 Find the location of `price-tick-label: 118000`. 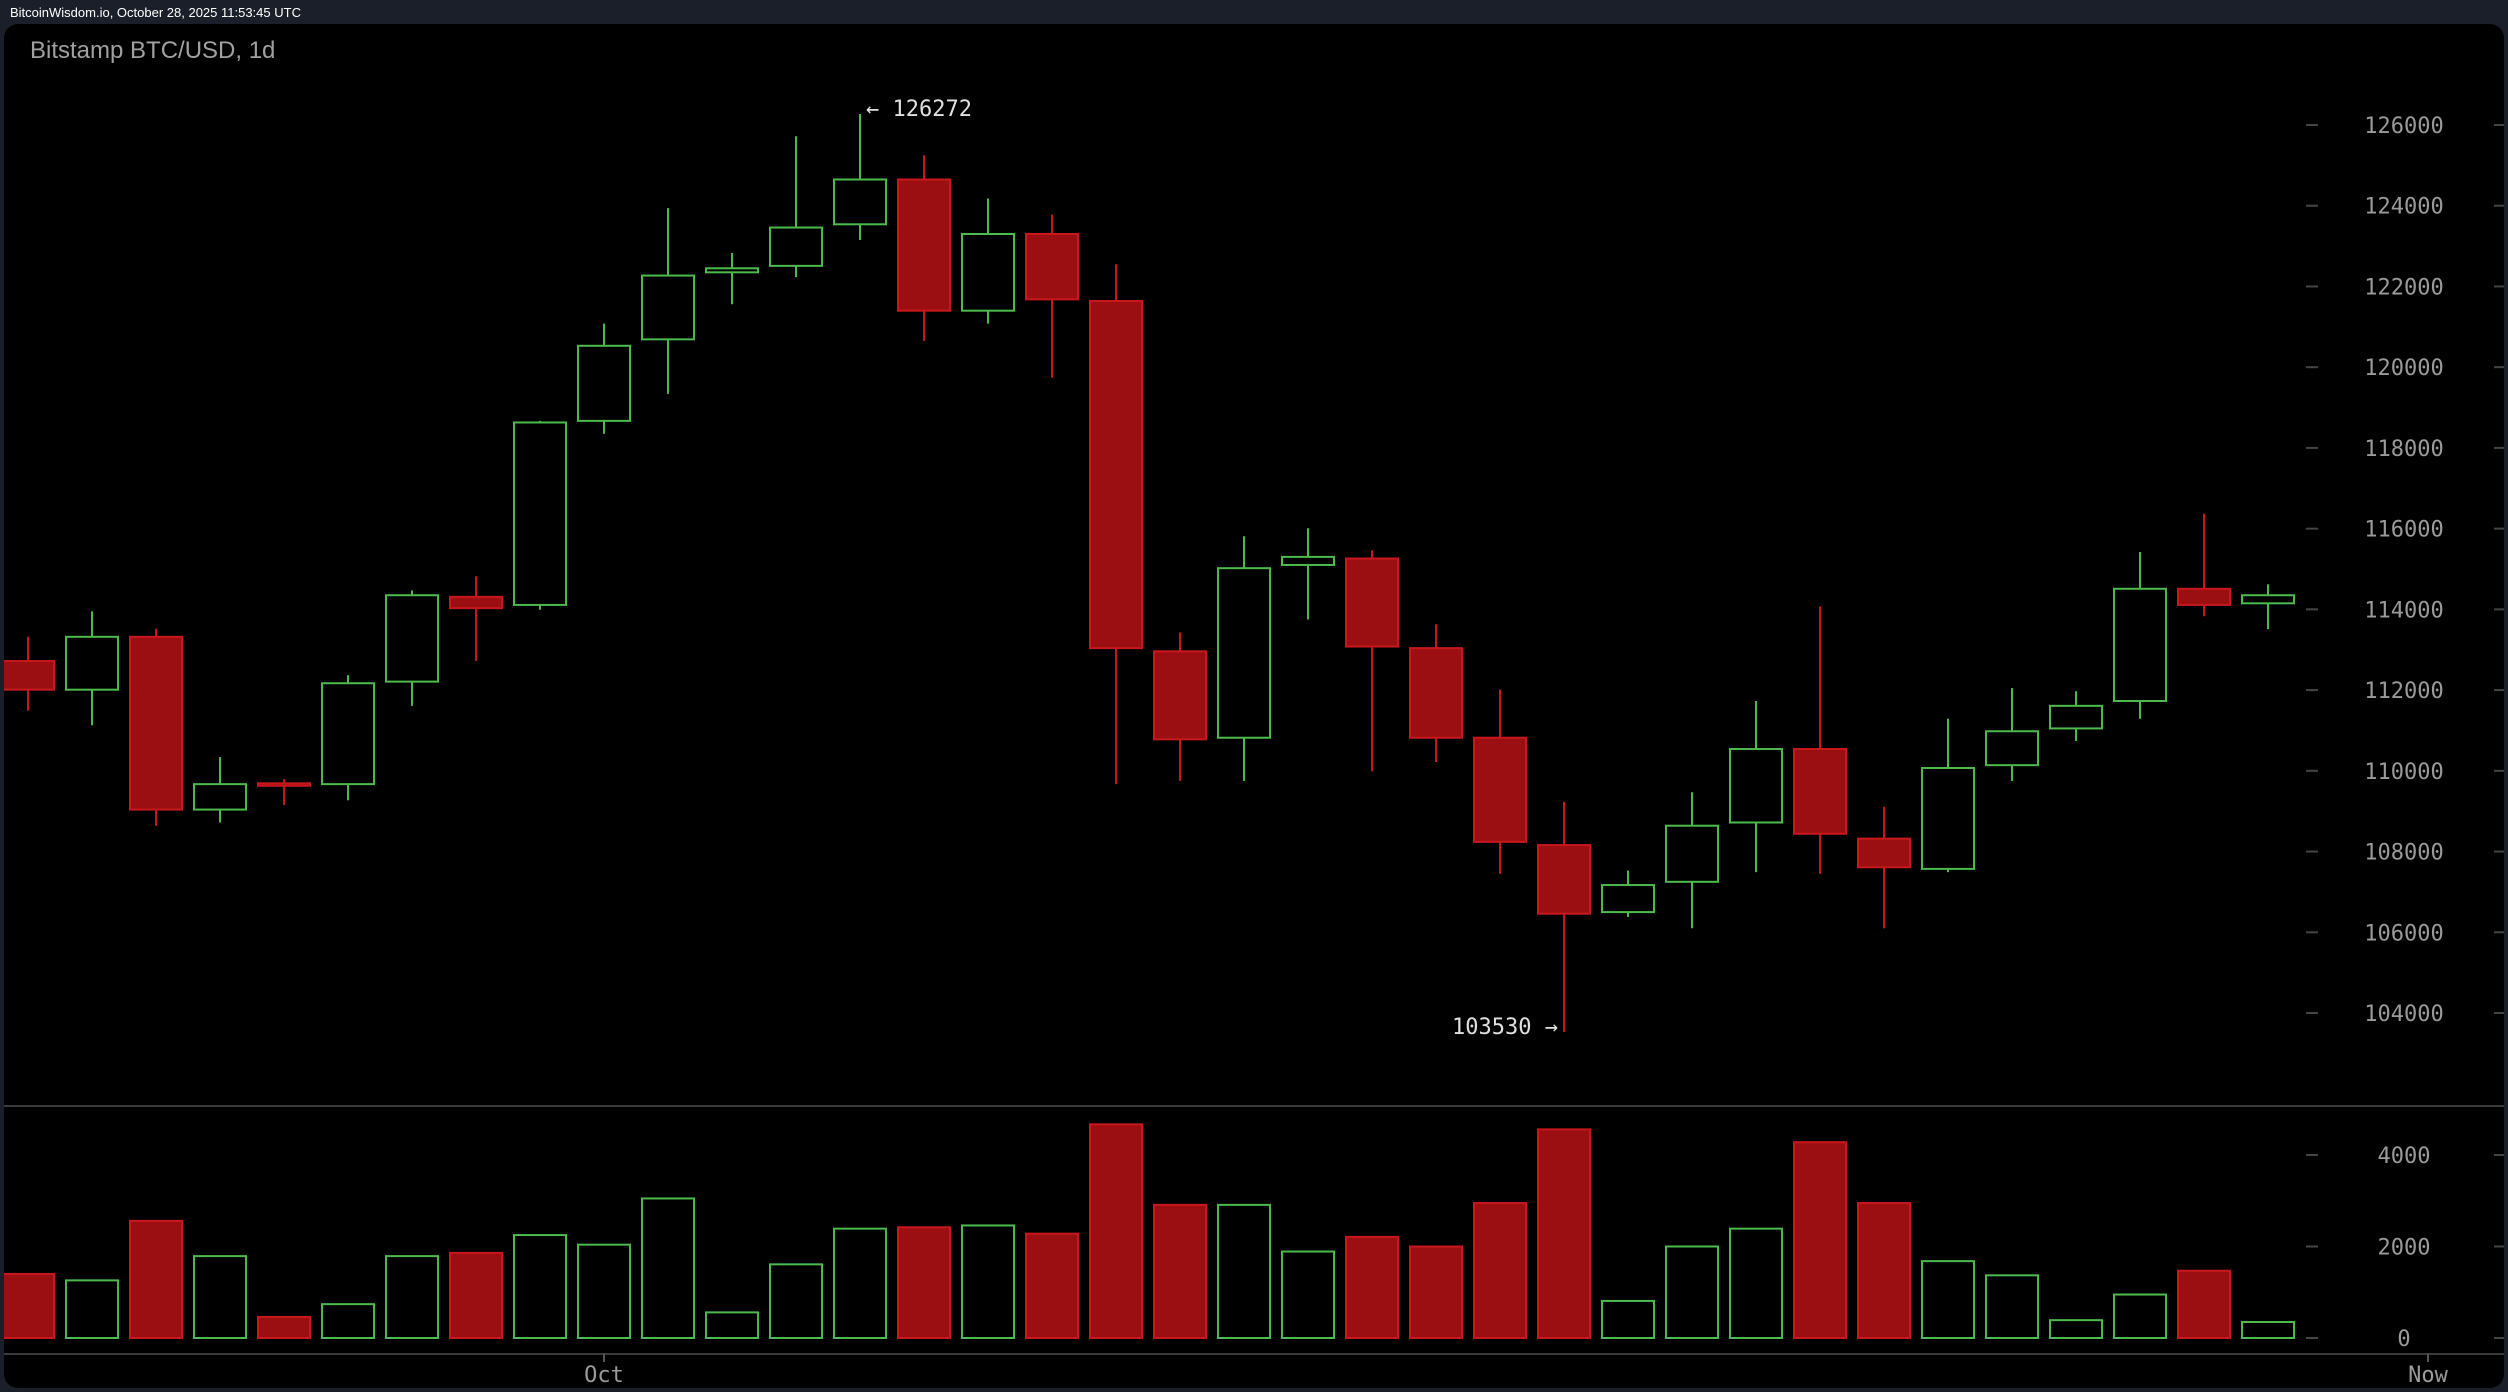

price-tick-label: 118000 is located at coordinates (2403, 449).